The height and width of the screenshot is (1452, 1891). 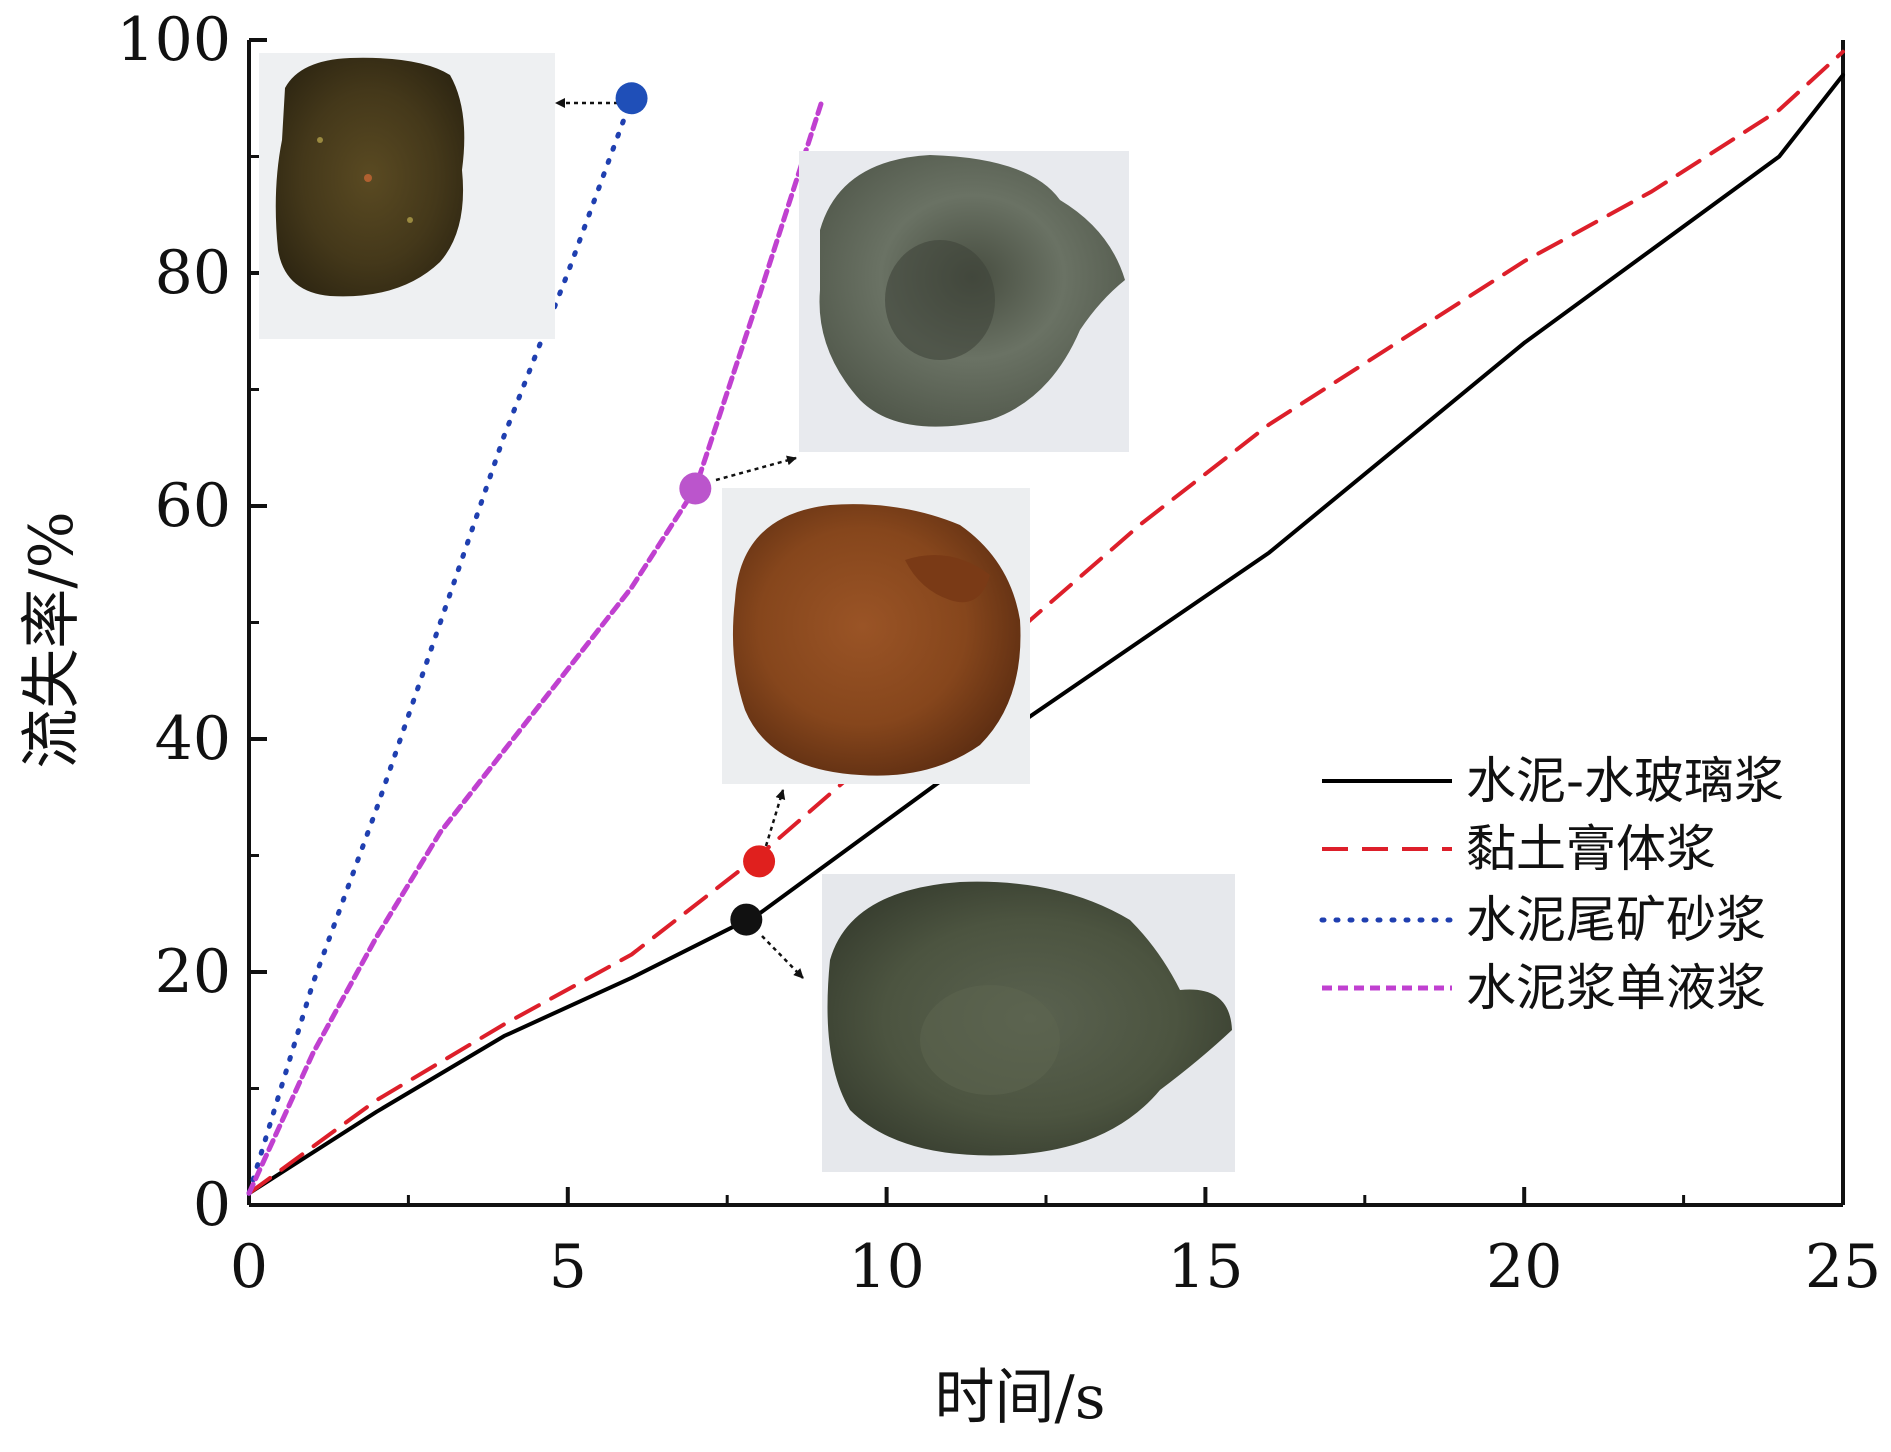 I want to click on x-tick-label: 25, so click(x=1843, y=1267).